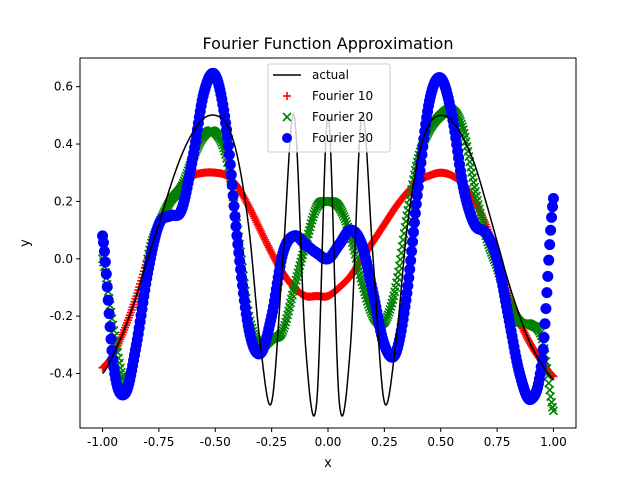 The height and width of the screenshot is (480, 640). I want to click on y-tick-label: 0.6, so click(63, 87).